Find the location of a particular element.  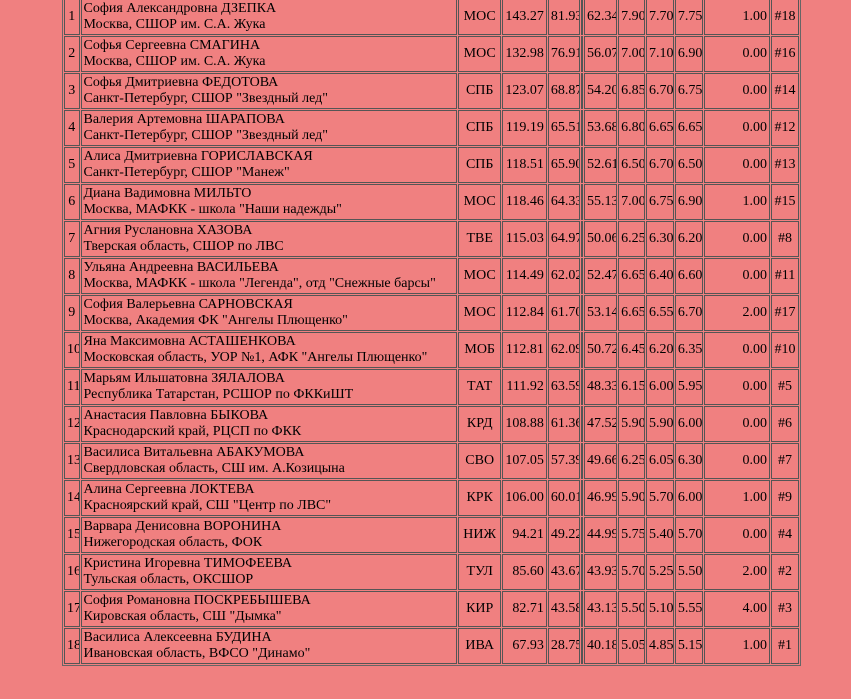

region: ИВА is located at coordinates (479, 646).